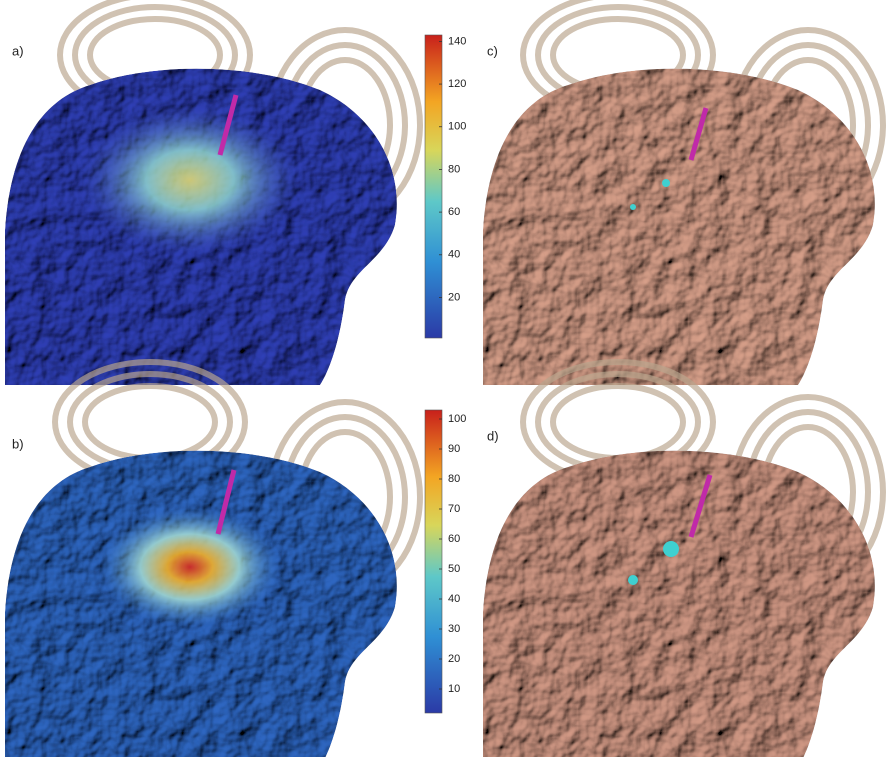 Image resolution: width=888 pixels, height=757 pixels. Describe the element at coordinates (457, 41) in the screenshot. I see `colorbar-tick-label: 140` at that location.